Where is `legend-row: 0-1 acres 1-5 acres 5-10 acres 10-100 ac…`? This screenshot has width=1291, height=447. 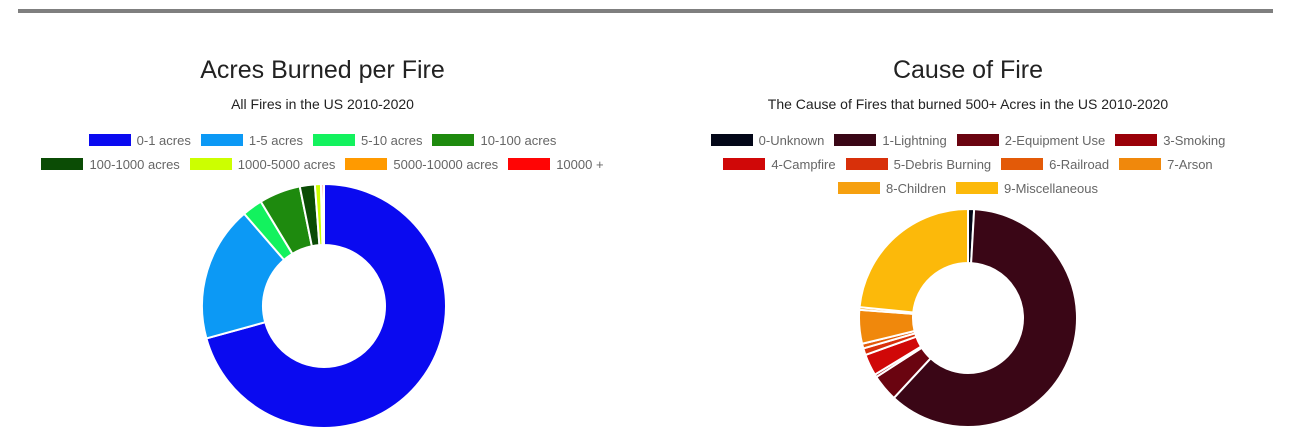
legend-row: 0-1 acres 1-5 acres 5-10 acres 10-100 ac… is located at coordinates (322, 140).